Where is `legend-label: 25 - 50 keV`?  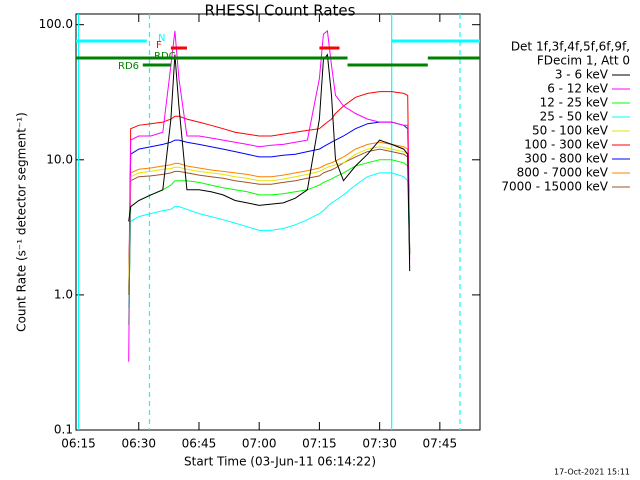 legend-label: 25 - 50 keV is located at coordinates (574, 117).